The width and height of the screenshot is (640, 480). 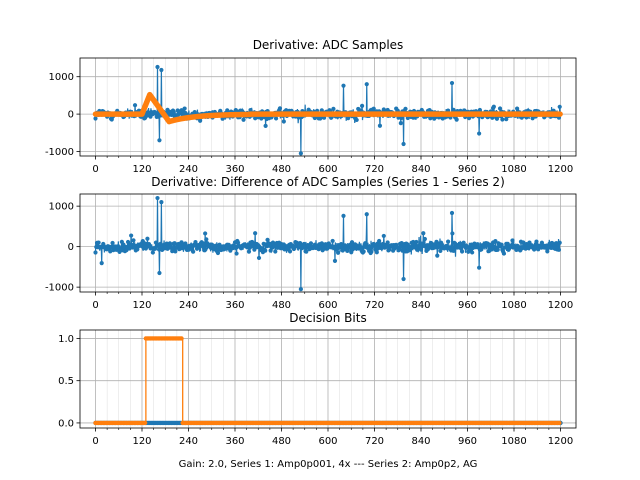 What do you see at coordinates (95, 441) in the screenshot?
I see `x-tick-label: 0` at bounding box center [95, 441].